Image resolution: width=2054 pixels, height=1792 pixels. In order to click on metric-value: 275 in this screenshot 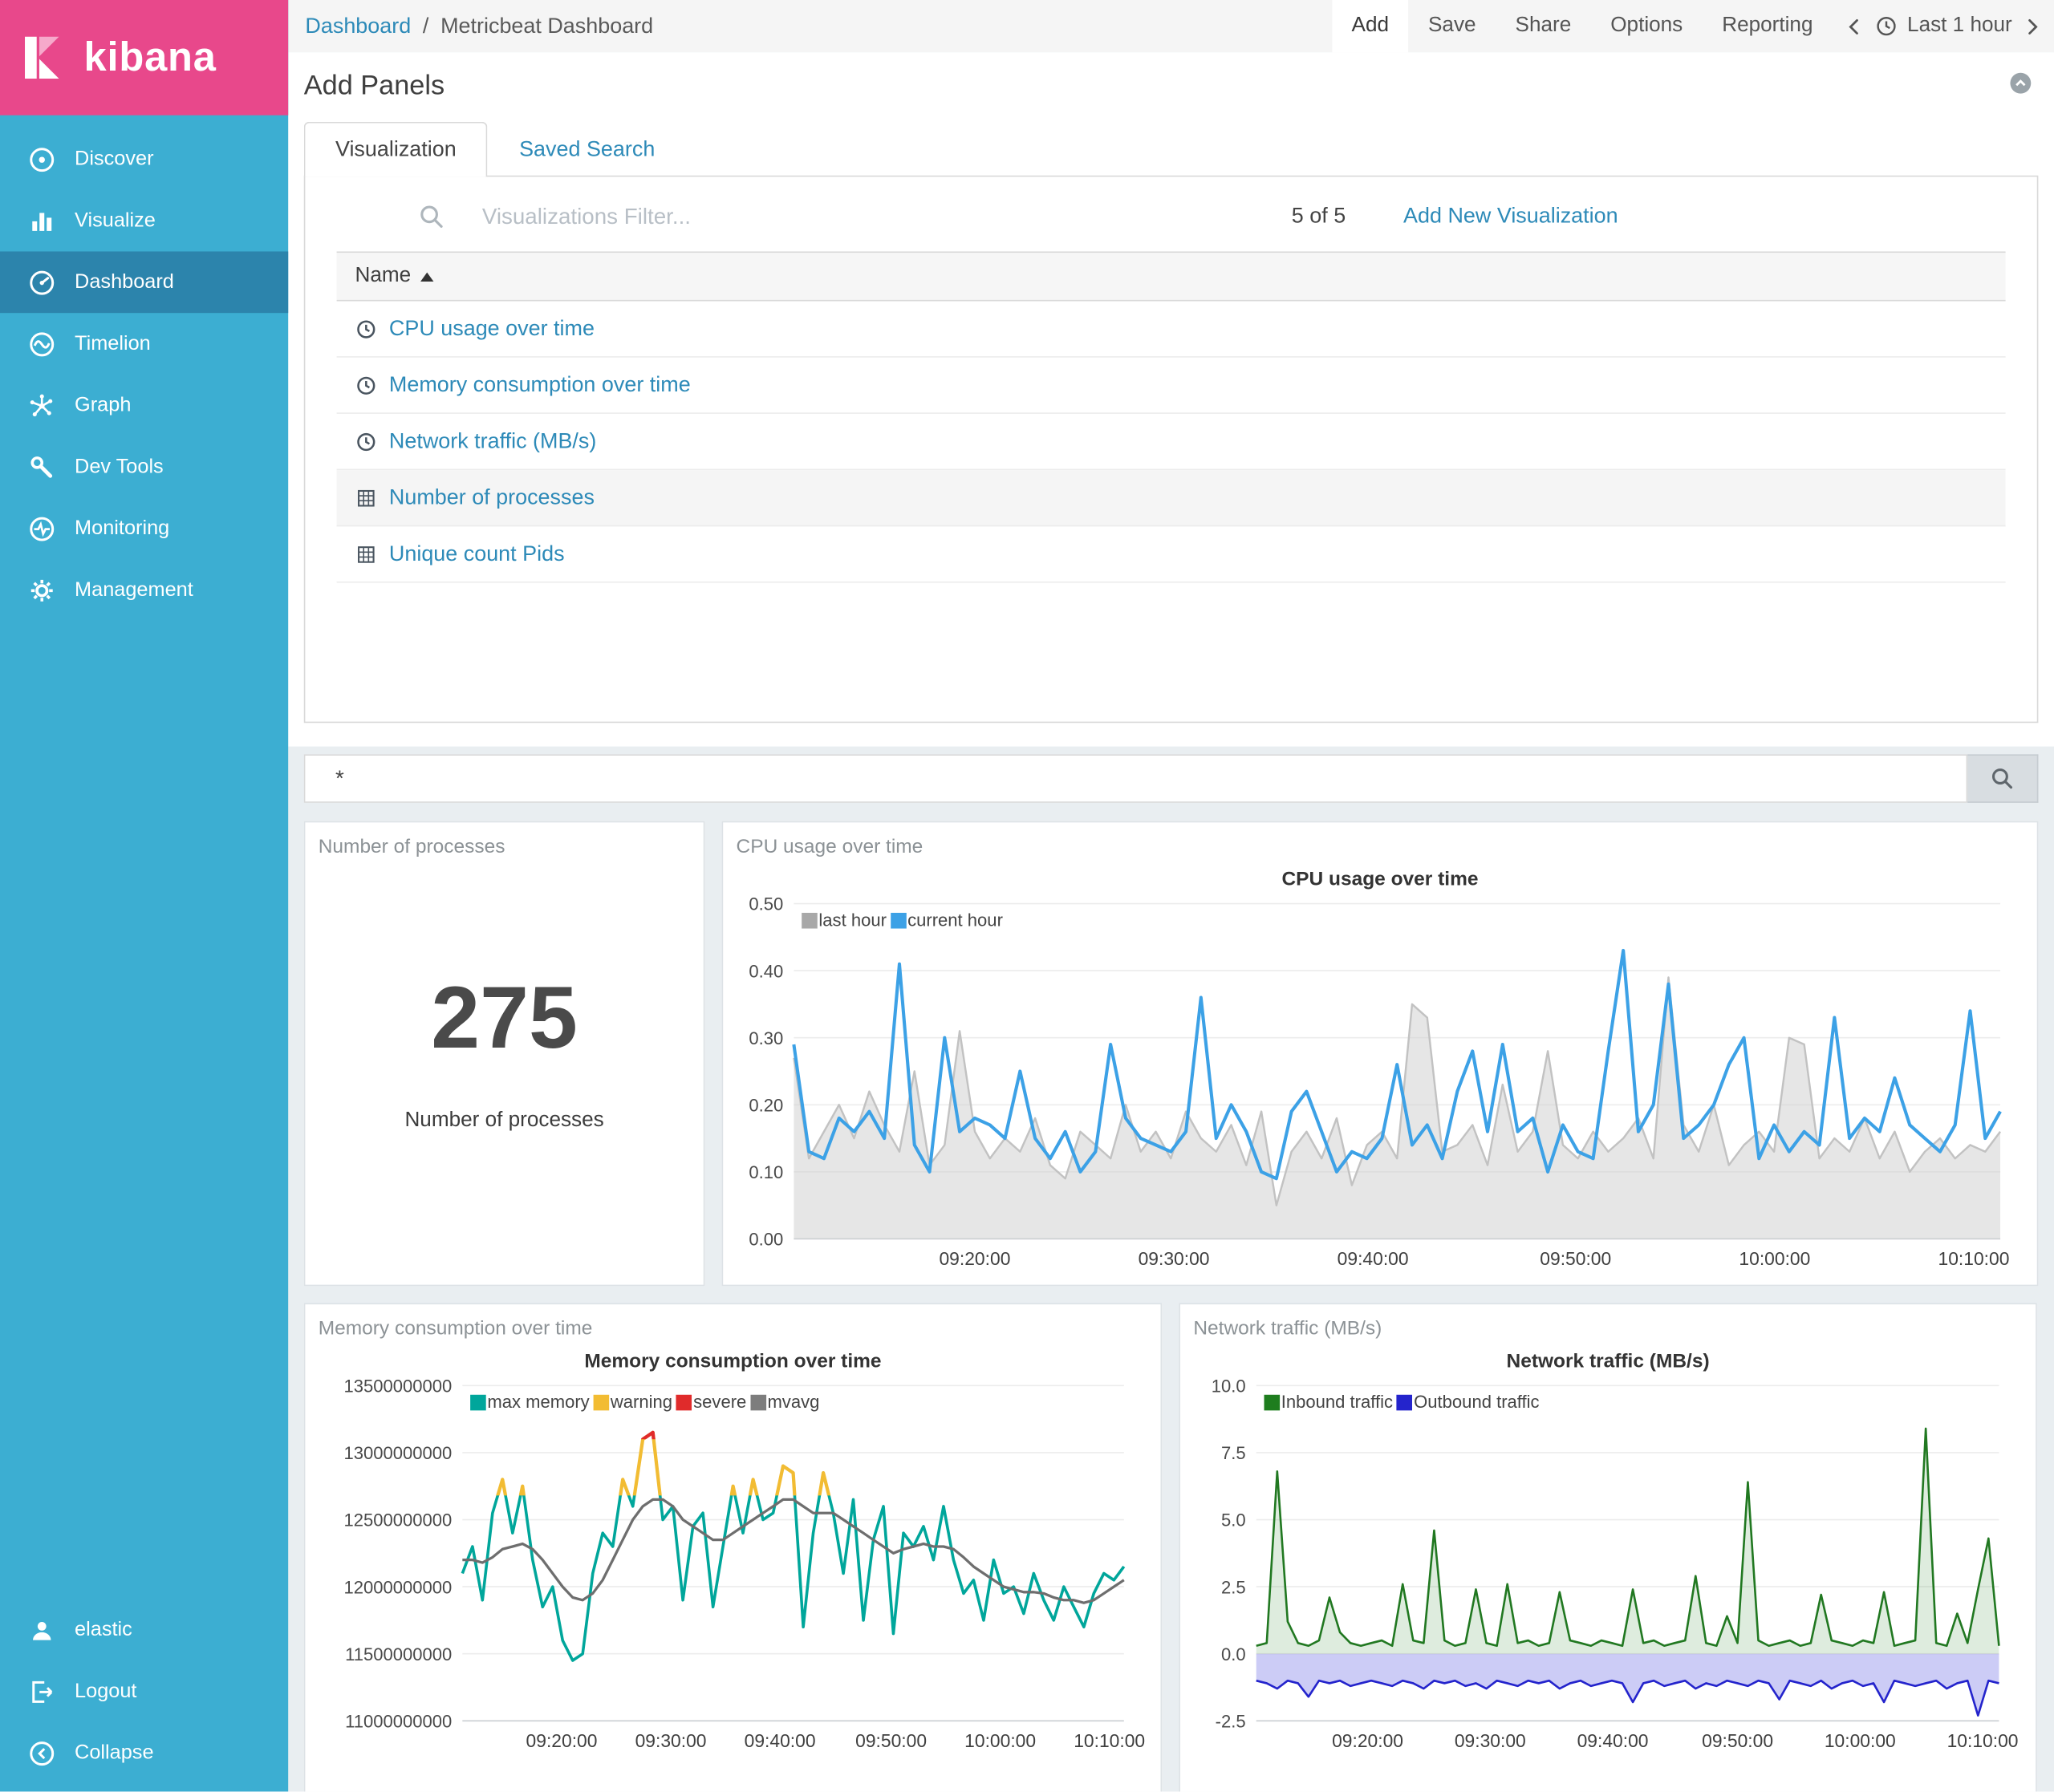, I will do `click(505, 1018)`.